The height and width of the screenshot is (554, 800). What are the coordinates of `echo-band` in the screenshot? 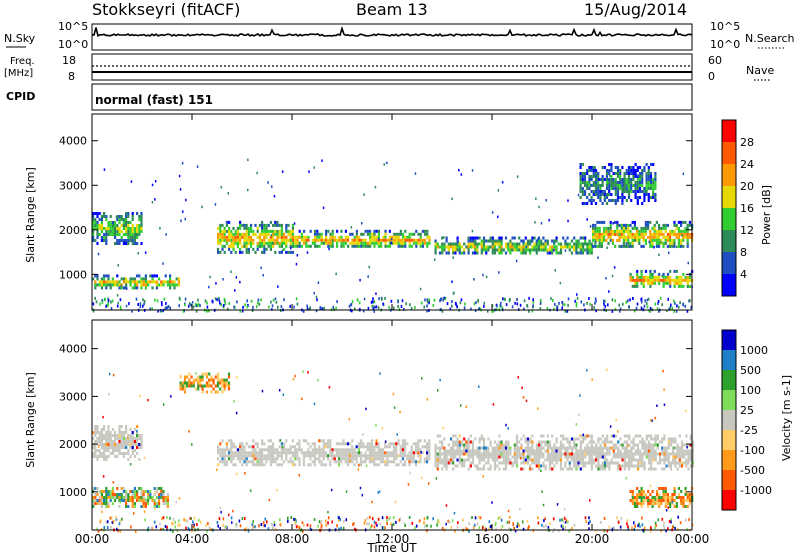 It's located at (361, 238).